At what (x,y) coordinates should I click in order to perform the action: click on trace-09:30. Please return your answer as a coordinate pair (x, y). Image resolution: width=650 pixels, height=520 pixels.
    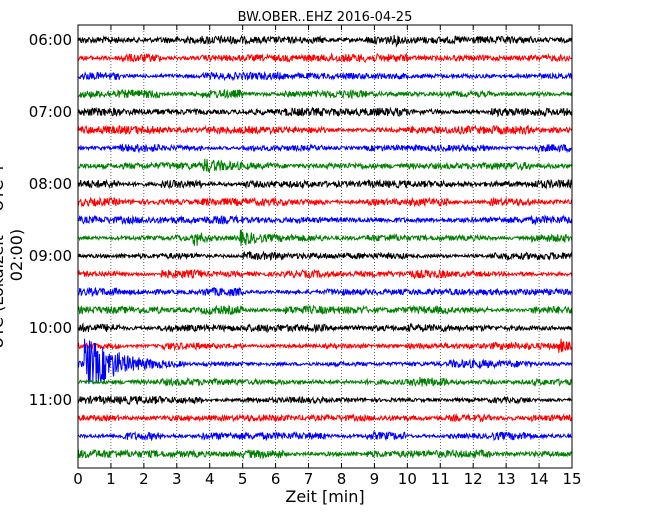
    Looking at the image, I should click on (325, 292).